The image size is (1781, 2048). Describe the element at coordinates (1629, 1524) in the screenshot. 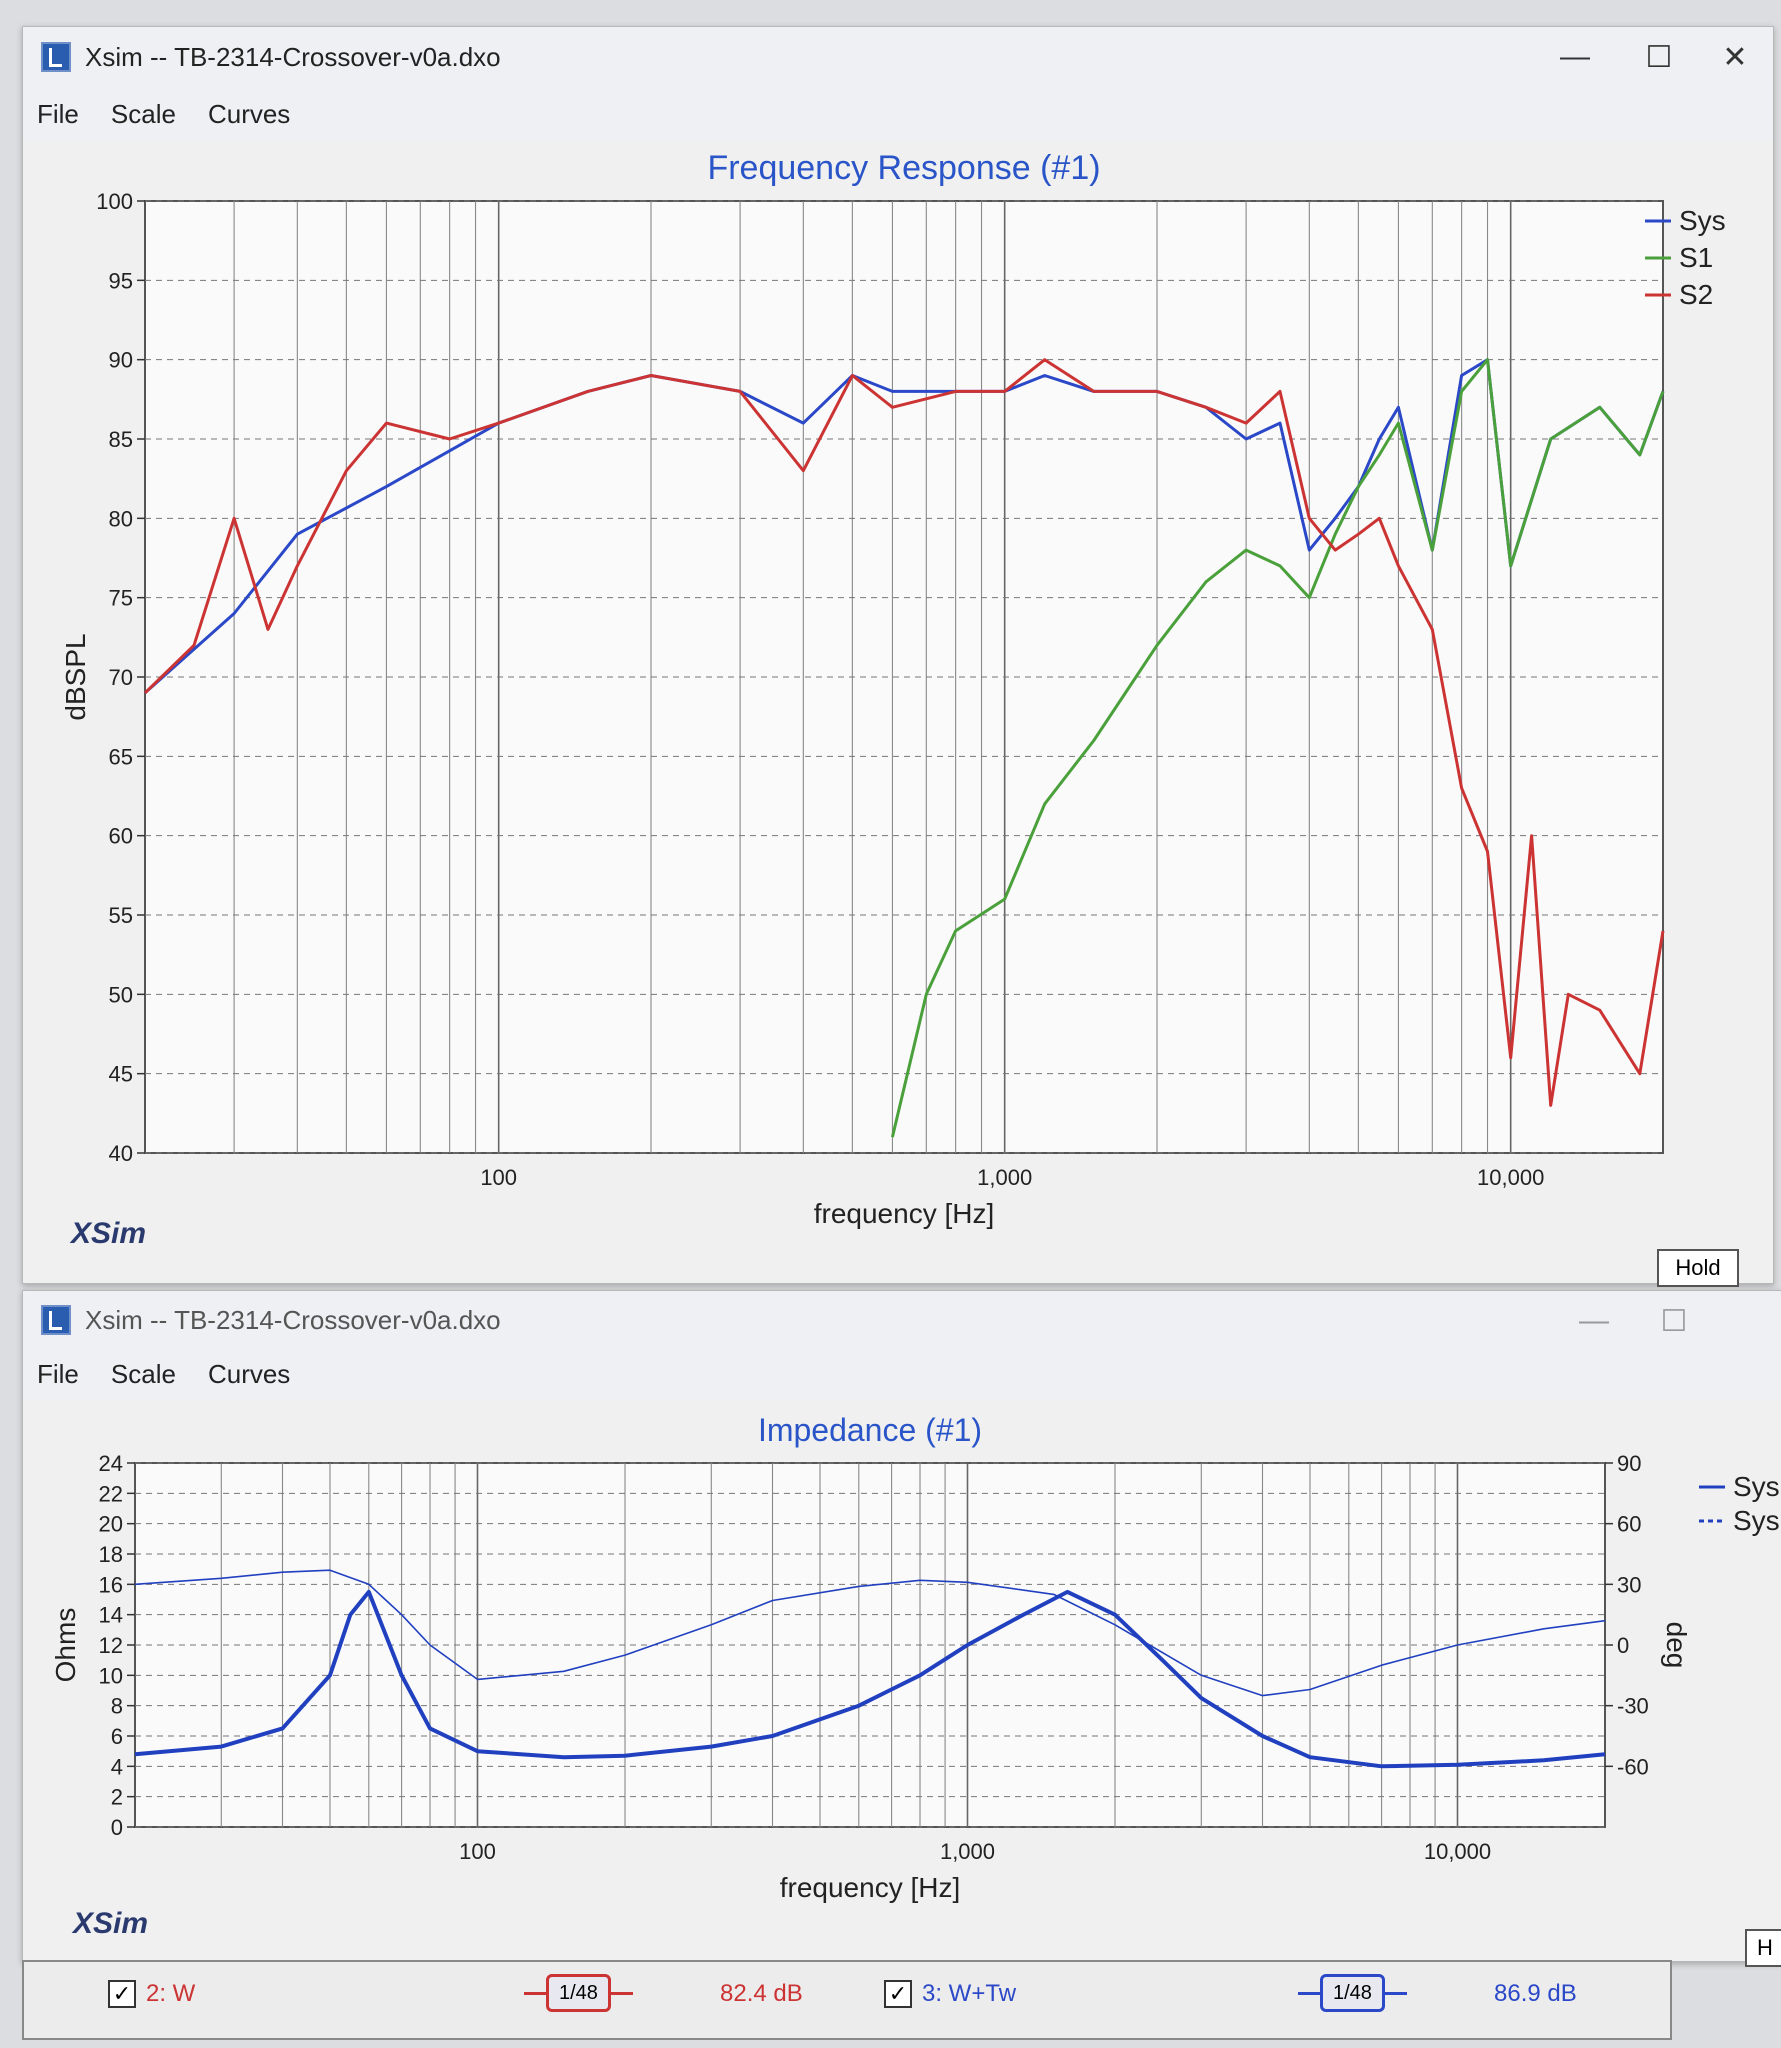

I see `y2-tick-label: 60` at that location.